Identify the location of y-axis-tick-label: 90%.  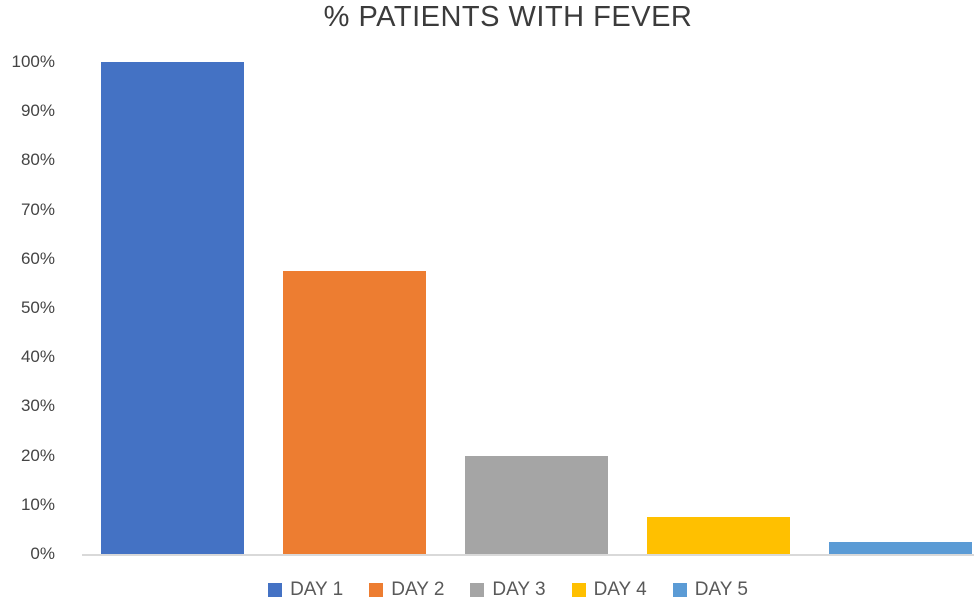
(37, 111).